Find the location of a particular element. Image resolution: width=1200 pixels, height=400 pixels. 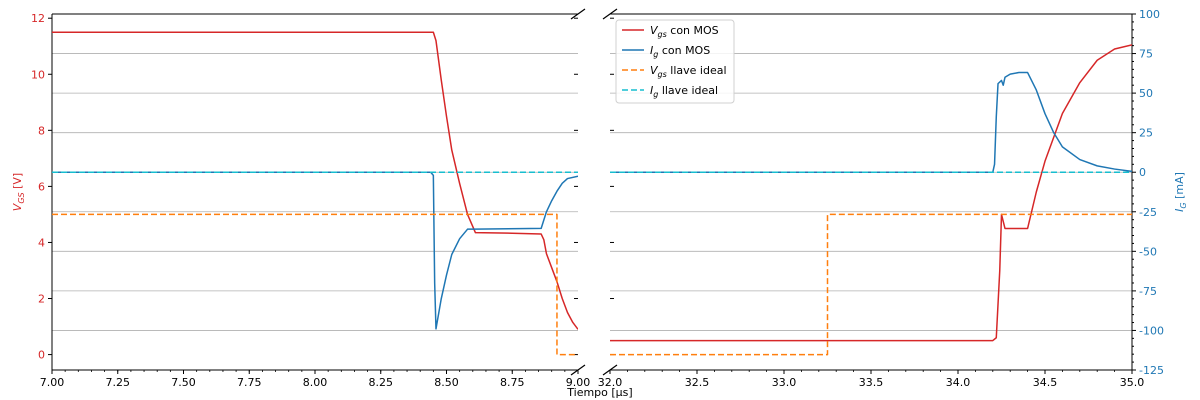

right-y-tick-label: -25 is located at coordinates (1148, 212).